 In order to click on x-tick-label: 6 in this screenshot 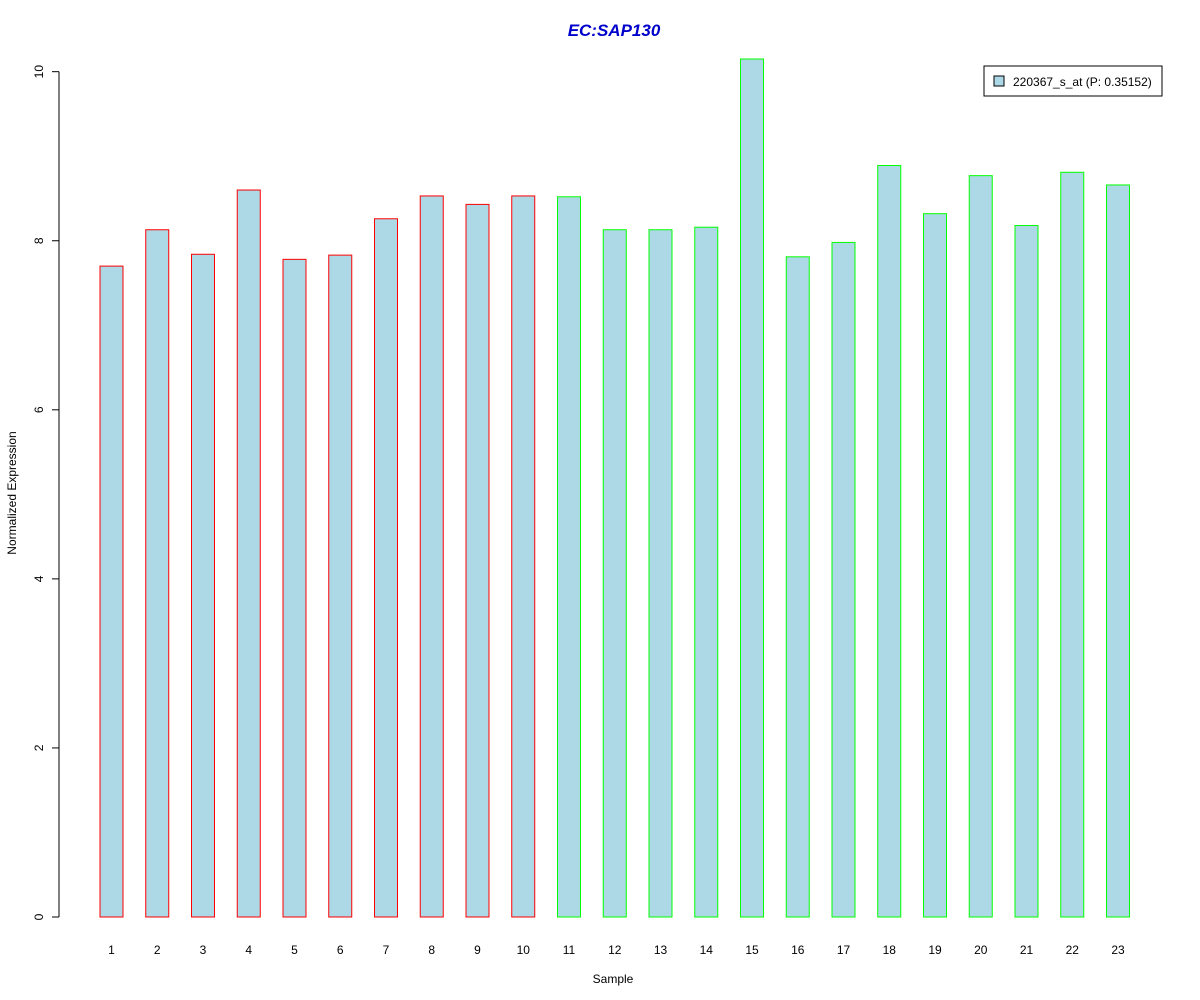, I will do `click(340, 950)`.